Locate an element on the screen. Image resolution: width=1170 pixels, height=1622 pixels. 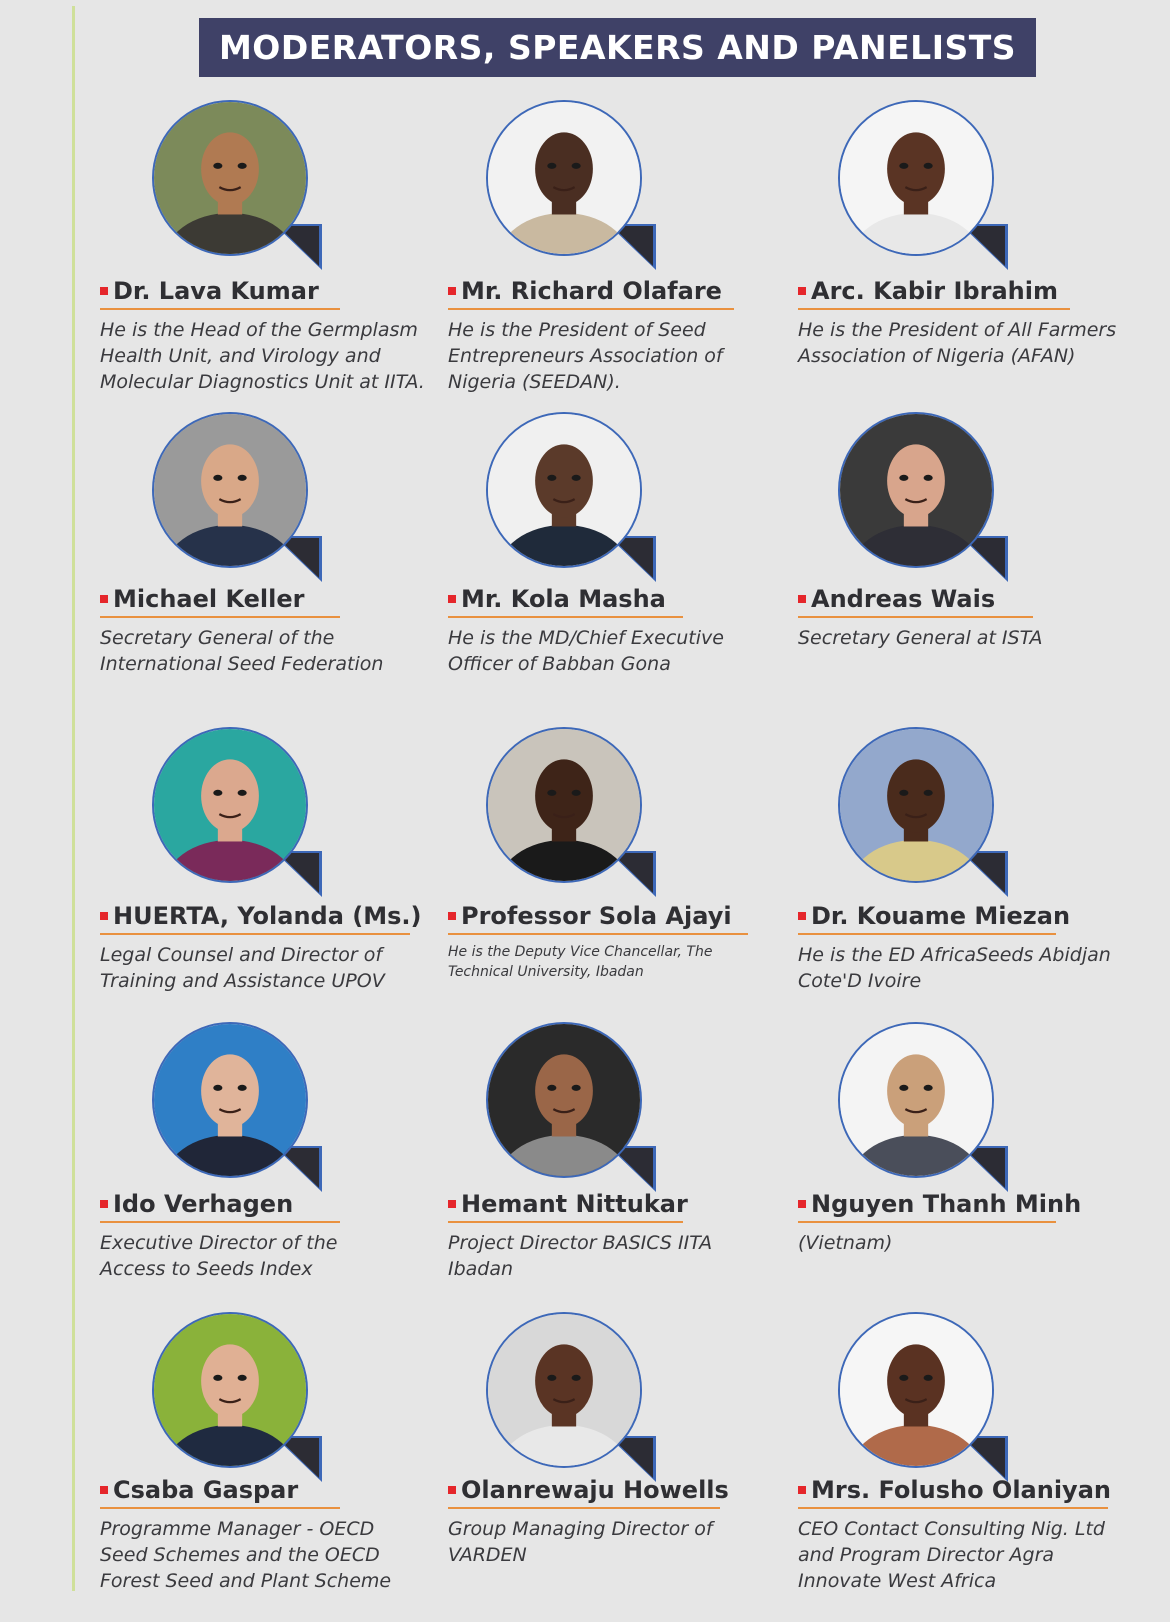
speaker-name: Hemant Nittukar is located at coordinates (574, 1204).